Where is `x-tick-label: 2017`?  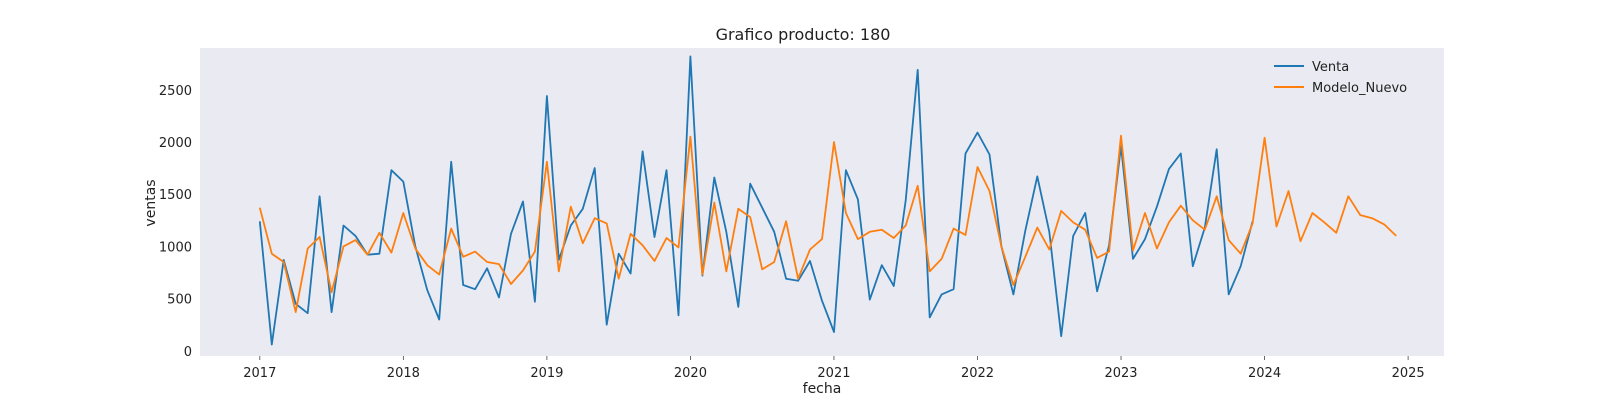 x-tick-label: 2017 is located at coordinates (259, 373).